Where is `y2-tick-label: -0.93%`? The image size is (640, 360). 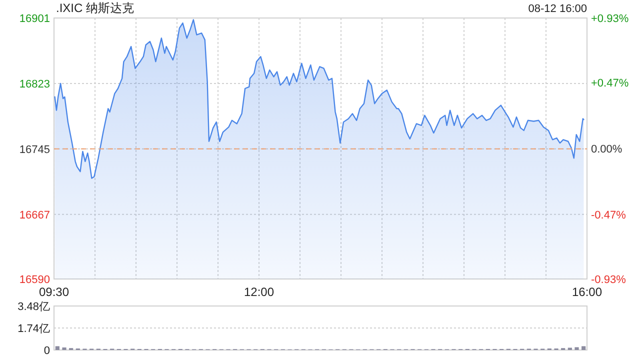
y2-tick-label: -0.93% is located at coordinates (608, 280).